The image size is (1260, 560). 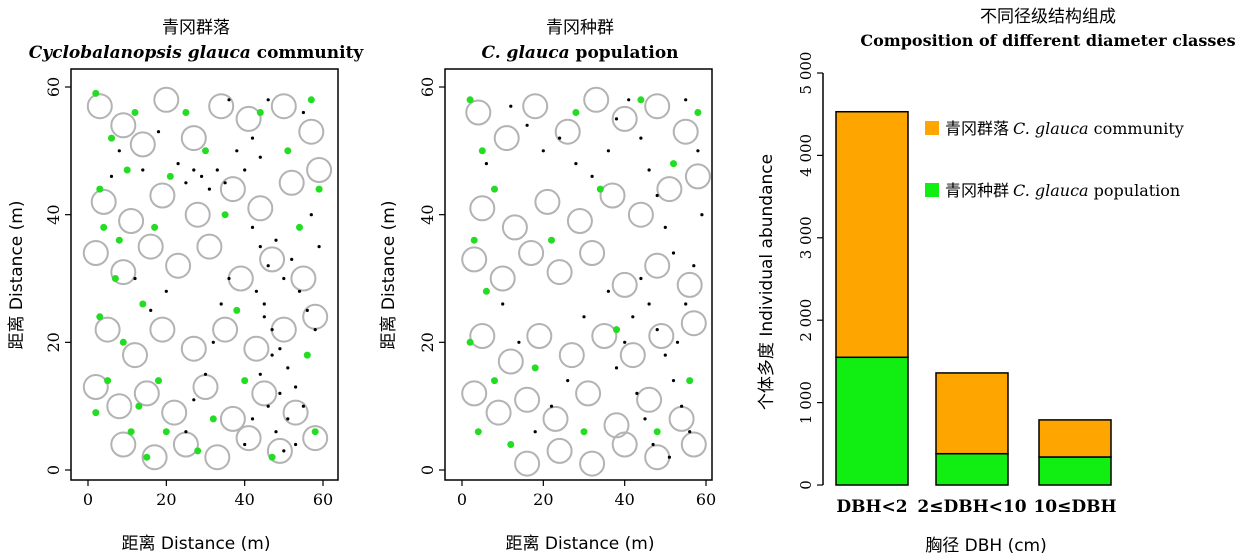 I want to click on panel3-y-tick-label: 2 000, so click(x=806, y=320).